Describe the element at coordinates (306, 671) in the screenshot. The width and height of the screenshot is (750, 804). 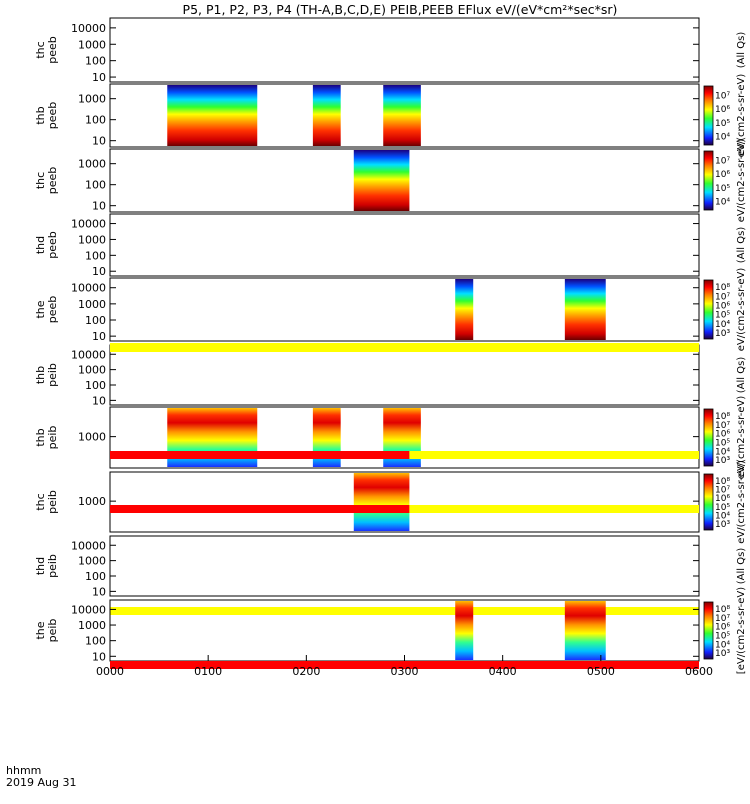
I see `x-tick-label: 0200` at that location.